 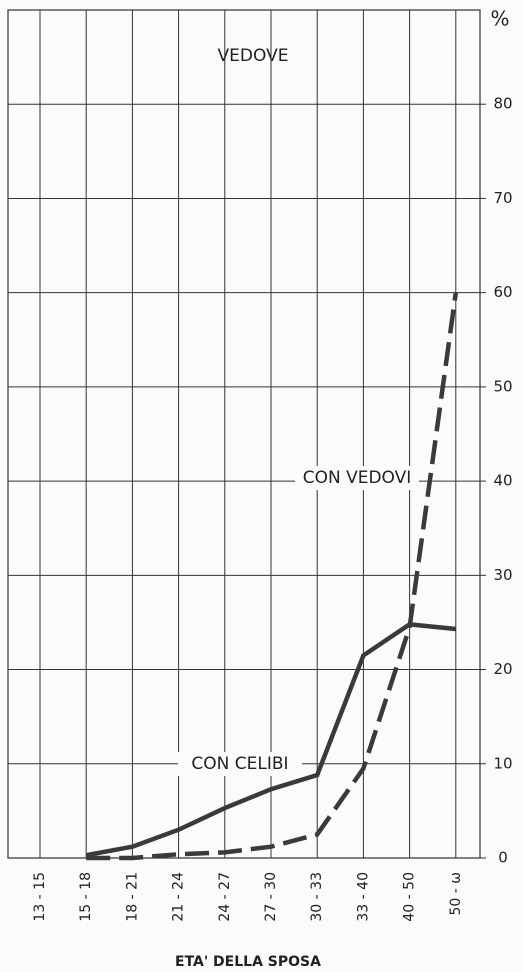 I want to click on y-tick-label: 40, so click(x=502, y=481).